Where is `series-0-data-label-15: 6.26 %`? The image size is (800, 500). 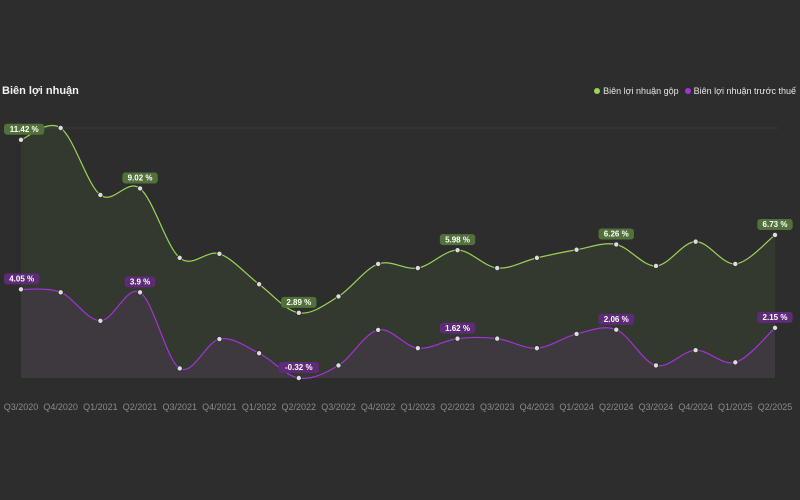 series-0-data-label-15: 6.26 % is located at coordinates (616, 234).